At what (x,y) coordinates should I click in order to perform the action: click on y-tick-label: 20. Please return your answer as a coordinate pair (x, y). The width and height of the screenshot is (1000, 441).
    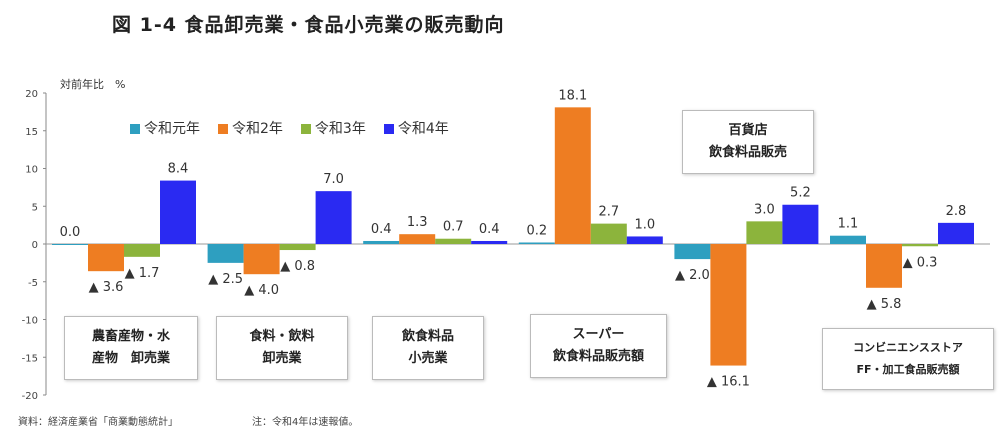
    Looking at the image, I should click on (31, 94).